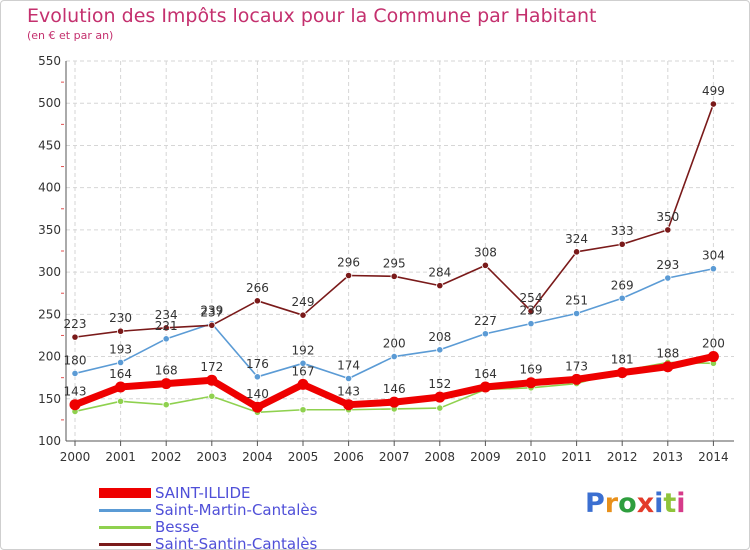 Image resolution: width=750 pixels, height=550 pixels. Describe the element at coordinates (485, 252) in the screenshot. I see `data-label: 308` at that location.